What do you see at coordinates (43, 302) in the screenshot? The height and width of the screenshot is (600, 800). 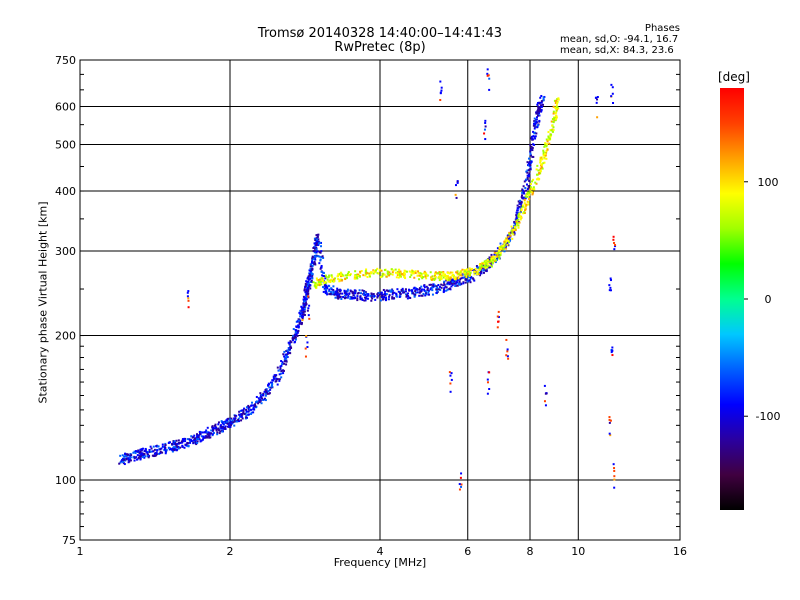 I see `y-axis-label: Stationary phase Virtual Height [km]` at bounding box center [43, 302].